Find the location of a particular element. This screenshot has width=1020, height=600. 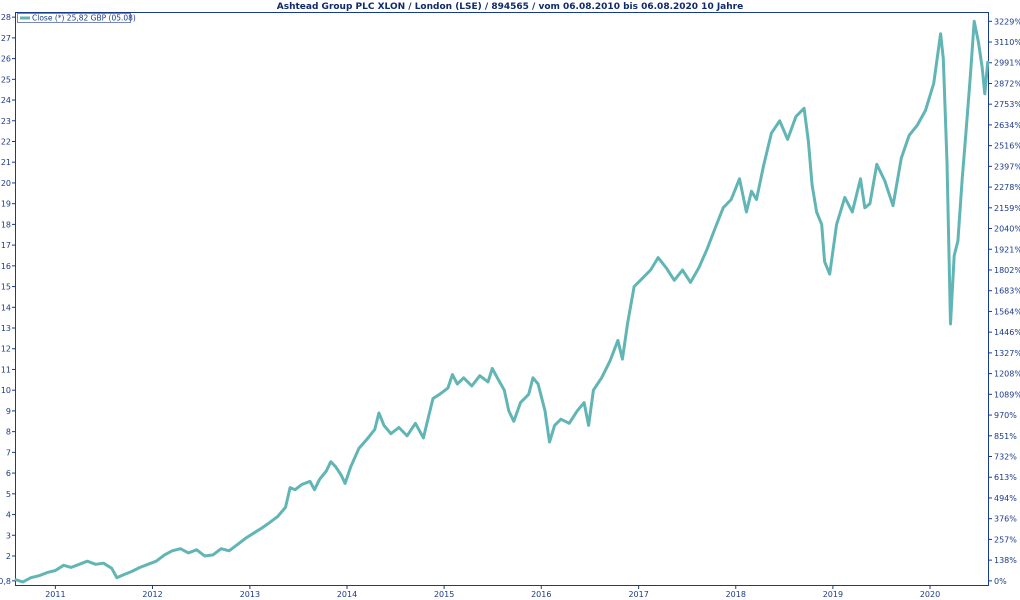

x-tick-label: 2015 is located at coordinates (444, 594).